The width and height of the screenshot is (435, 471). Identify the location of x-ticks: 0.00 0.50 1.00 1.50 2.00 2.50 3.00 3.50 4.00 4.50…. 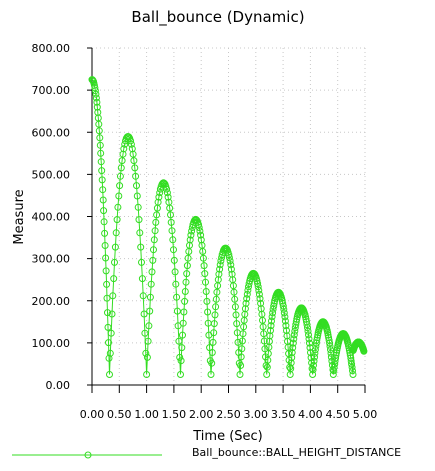
(229, 403).